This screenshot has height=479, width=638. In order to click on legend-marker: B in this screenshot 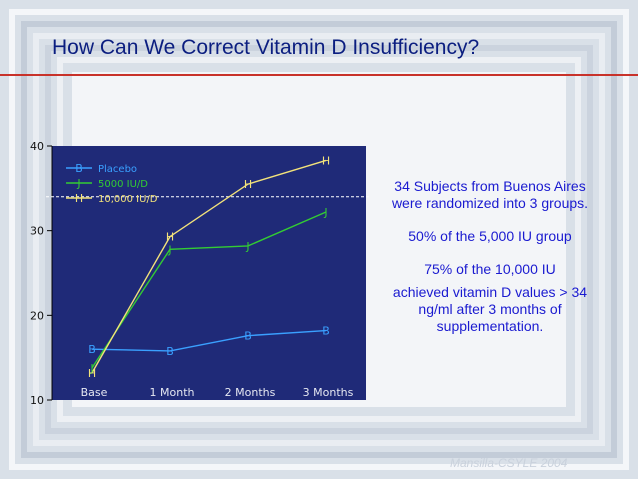, I will do `click(79, 168)`.